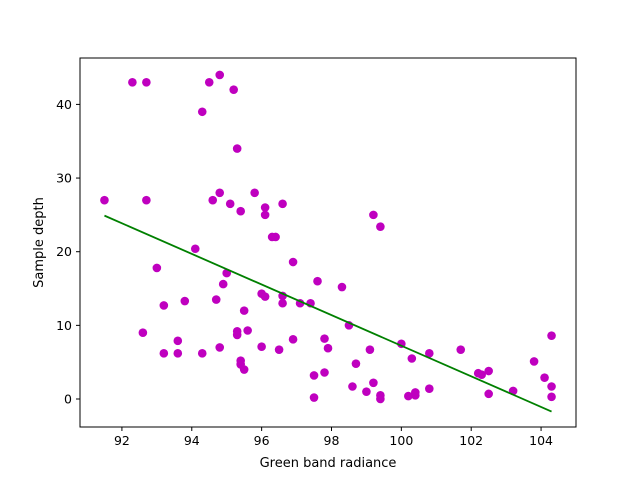 The height and width of the screenshot is (480, 640). What do you see at coordinates (64, 251) in the screenshot?
I see `y-tick-label: 20` at bounding box center [64, 251].